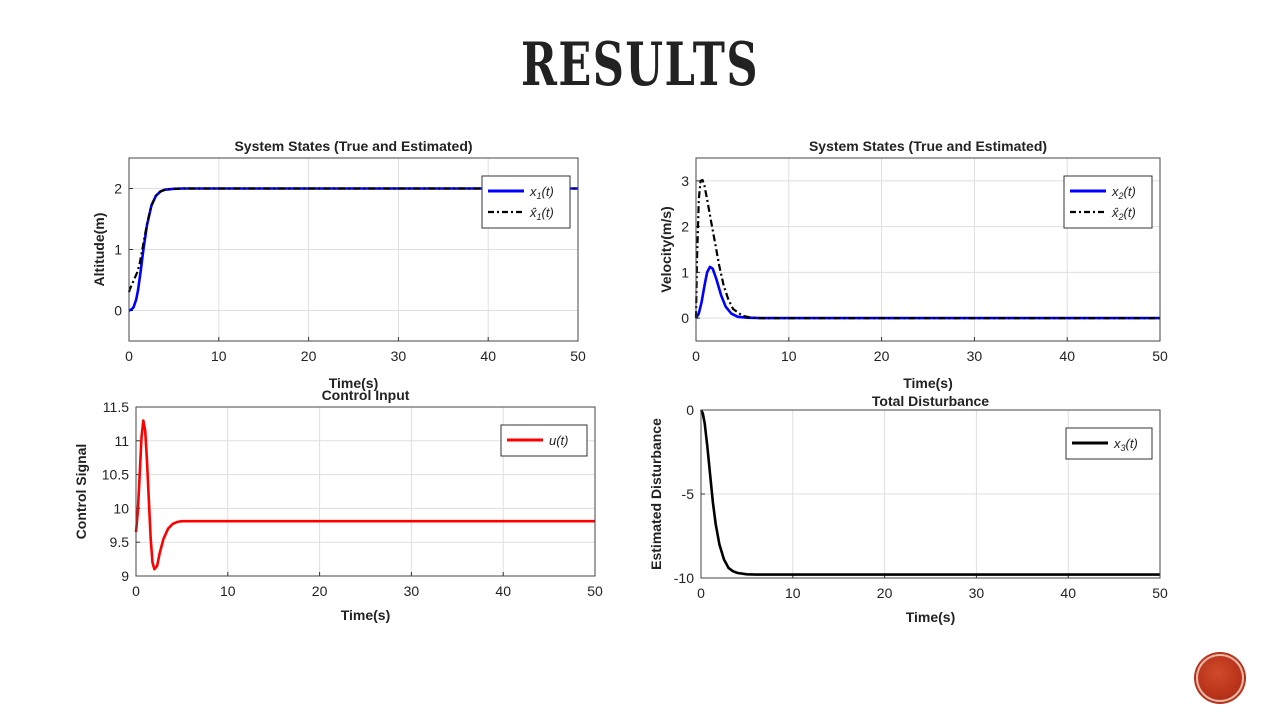  Describe the element at coordinates (1123, 192) in the screenshot. I see `legend-label: x2(t)` at that location.